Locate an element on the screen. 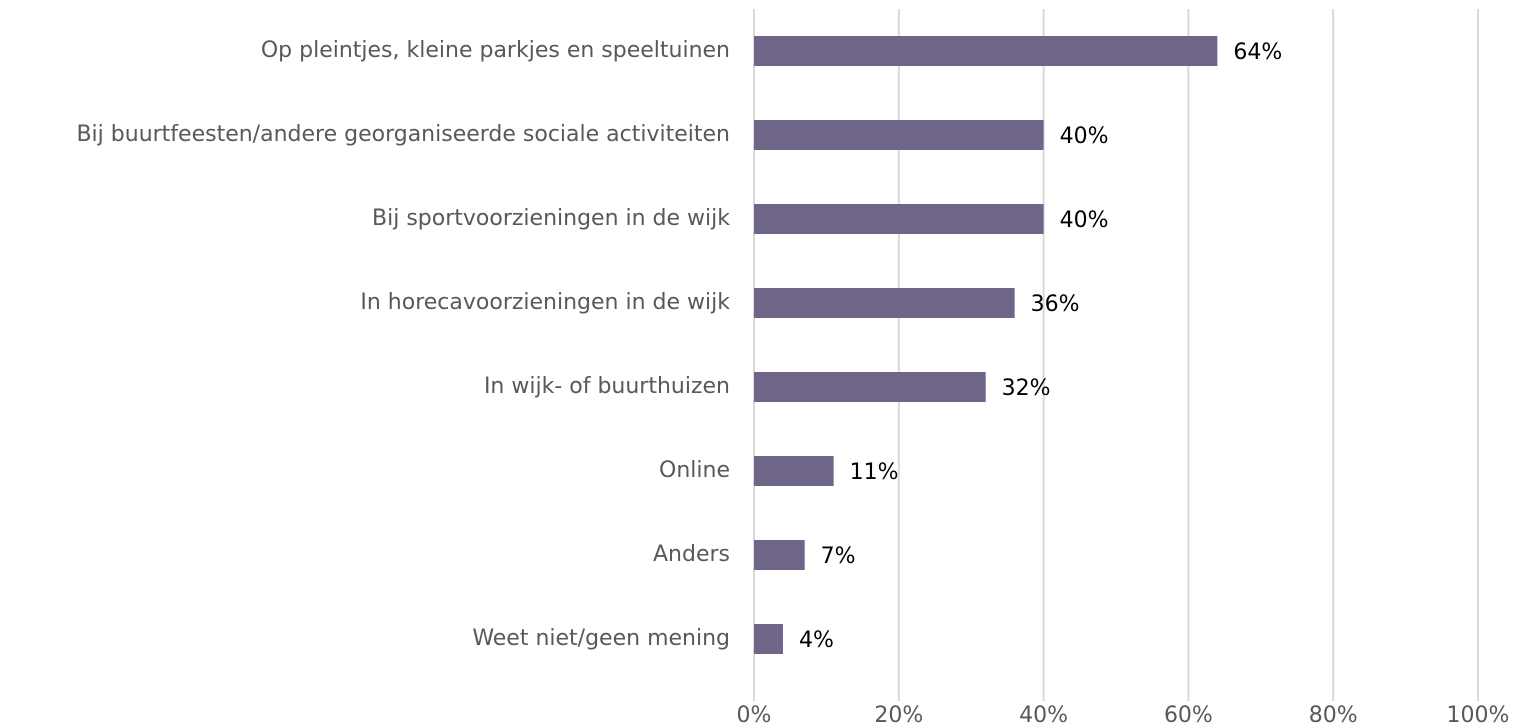 The height and width of the screenshot is (728, 1514). value-label: 64% is located at coordinates (1257, 52).